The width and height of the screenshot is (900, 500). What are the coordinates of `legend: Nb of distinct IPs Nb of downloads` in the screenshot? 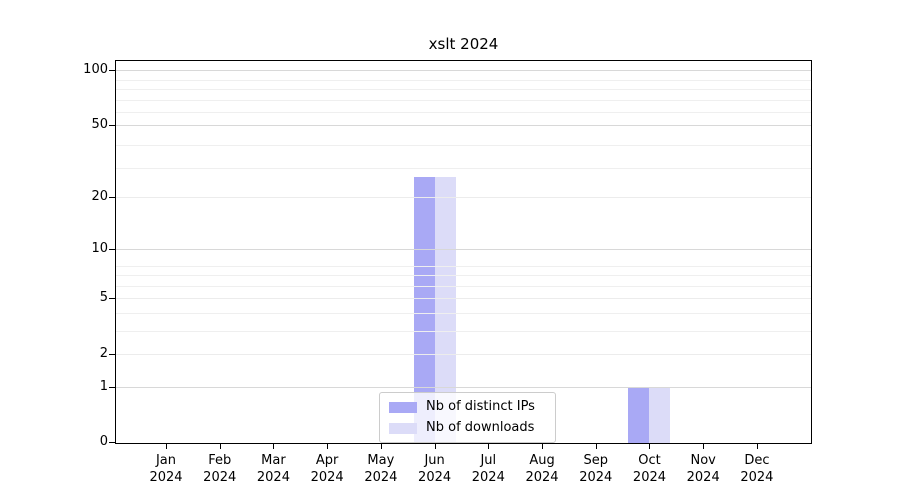 It's located at (467, 417).